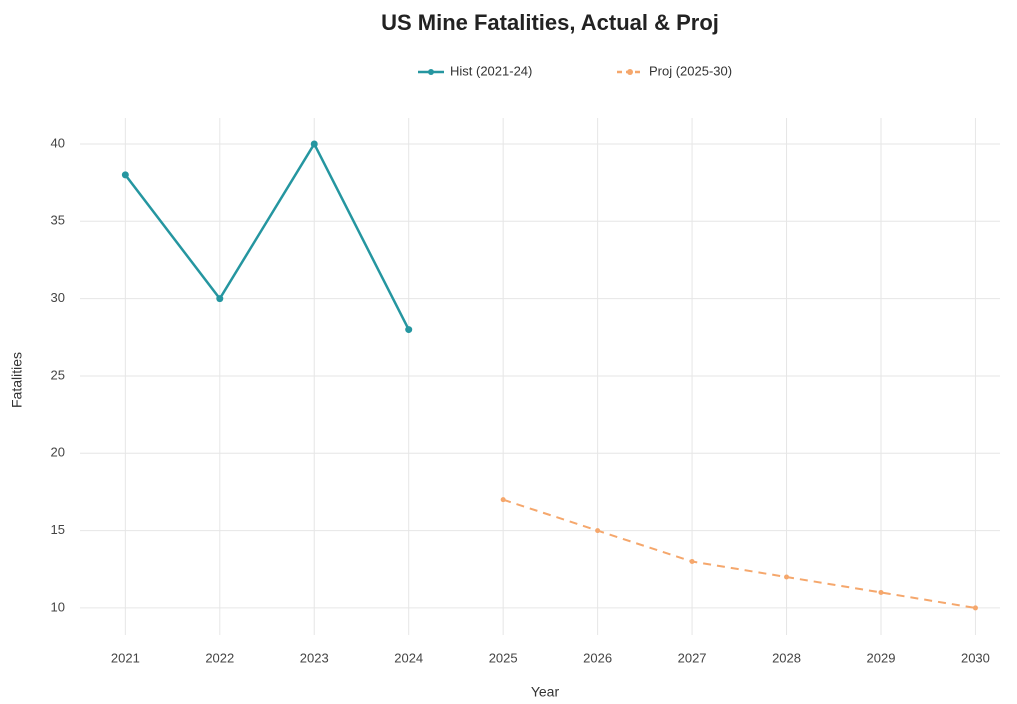  What do you see at coordinates (786, 657) in the screenshot?
I see `x-tick-label: 2028` at bounding box center [786, 657].